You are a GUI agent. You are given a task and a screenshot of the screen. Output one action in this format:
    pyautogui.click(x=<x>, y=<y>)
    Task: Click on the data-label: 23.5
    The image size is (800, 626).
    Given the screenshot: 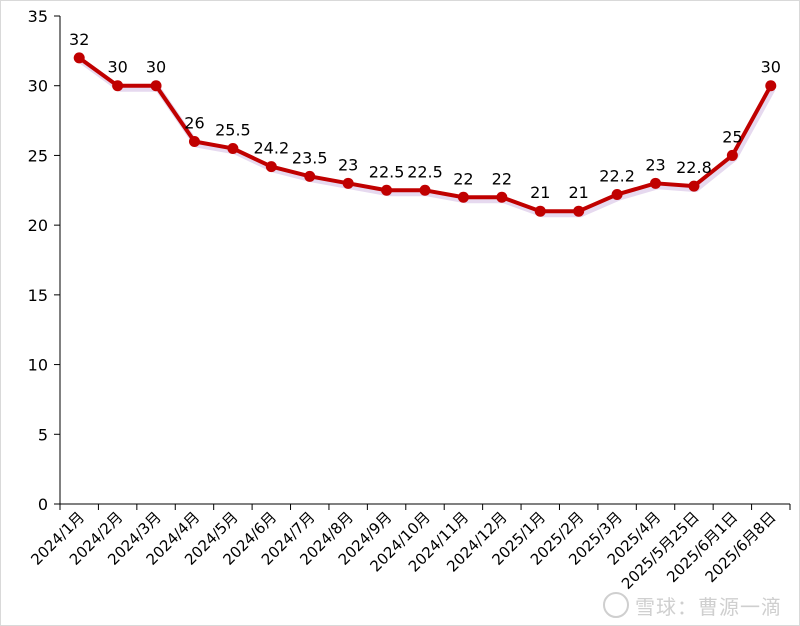 What is the action you would take?
    pyautogui.click(x=310, y=157)
    